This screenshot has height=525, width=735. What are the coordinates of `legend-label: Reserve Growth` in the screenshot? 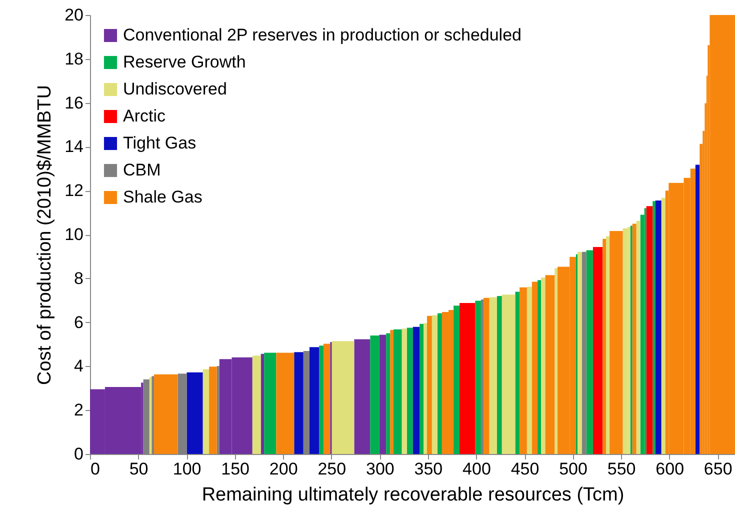 It's located at (184, 62).